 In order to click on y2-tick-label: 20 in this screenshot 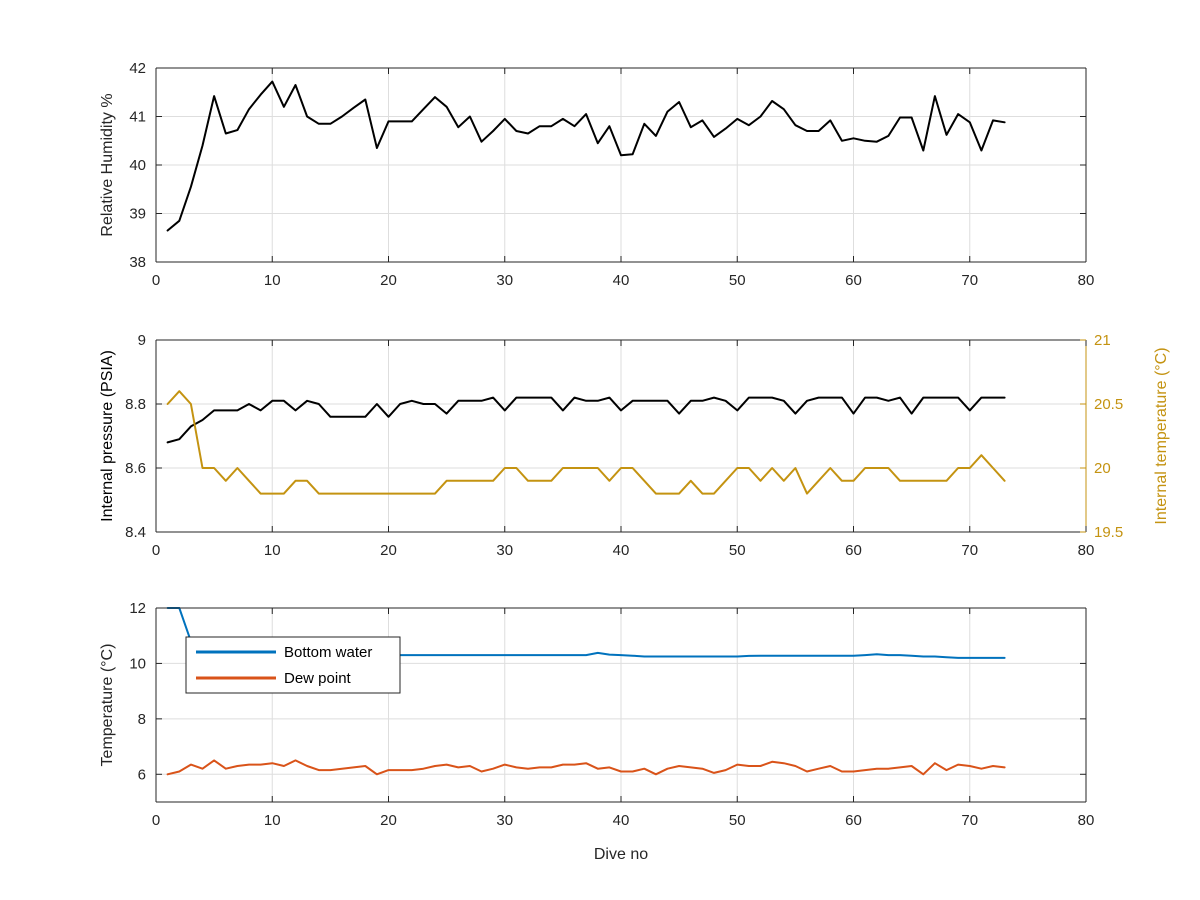, I will do `click(1102, 468)`.